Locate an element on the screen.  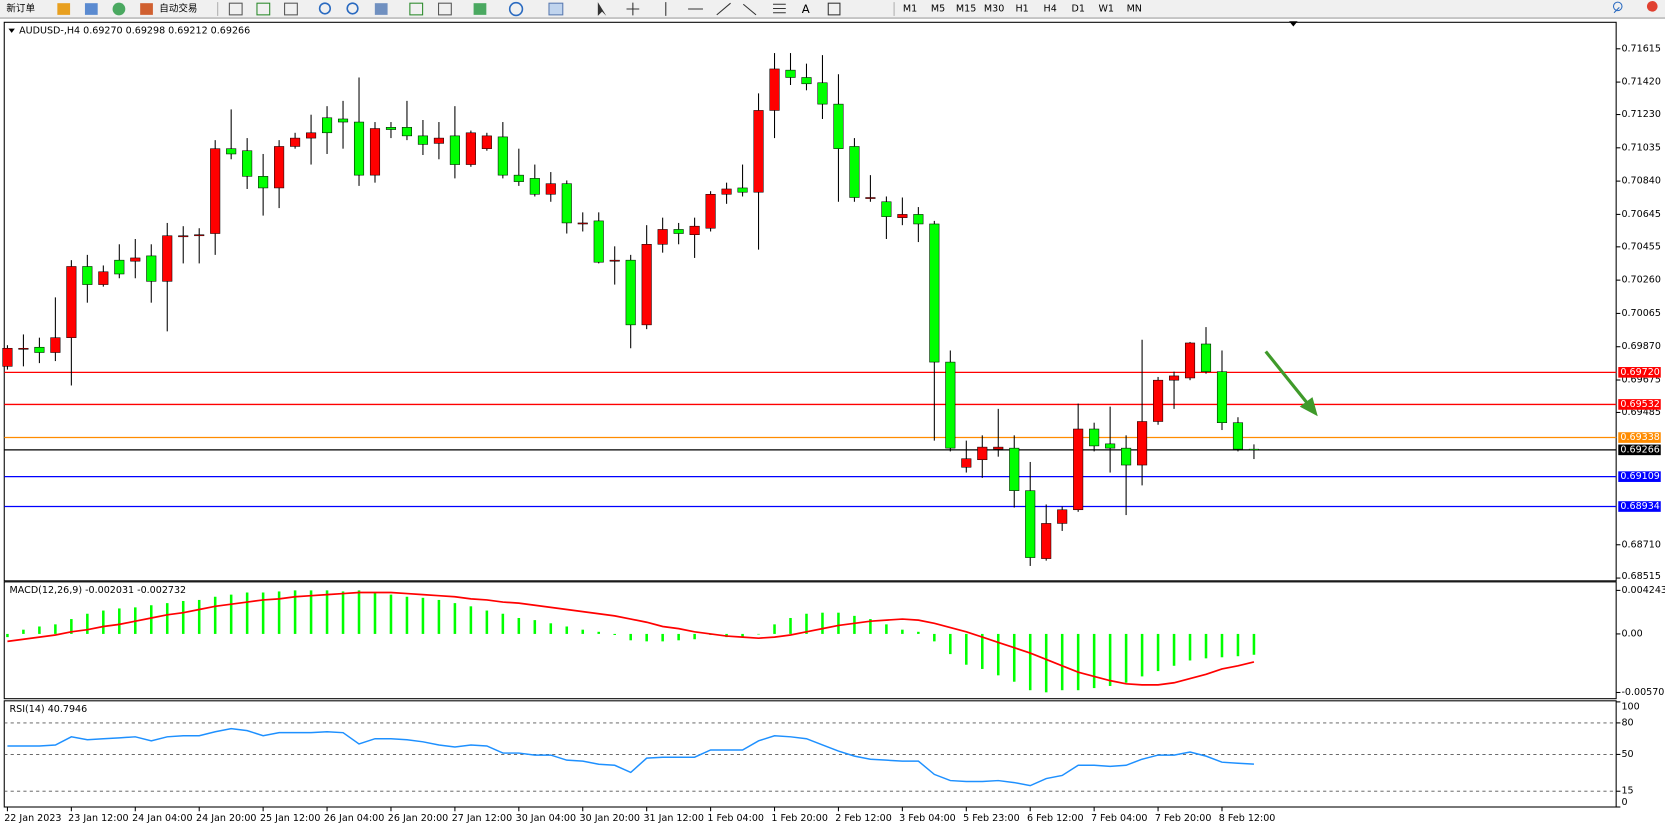
label-tool is located at coordinates (834, 9).